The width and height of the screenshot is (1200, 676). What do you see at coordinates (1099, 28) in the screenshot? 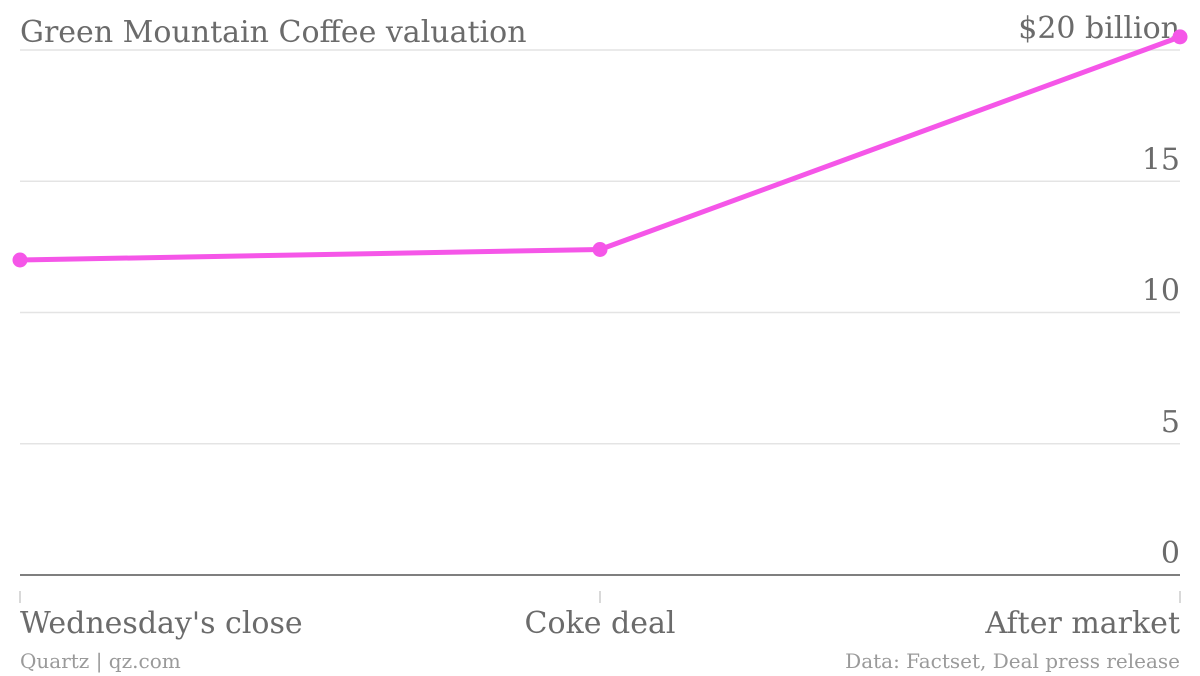
I see `y-tick-label: $20 billion` at bounding box center [1099, 28].